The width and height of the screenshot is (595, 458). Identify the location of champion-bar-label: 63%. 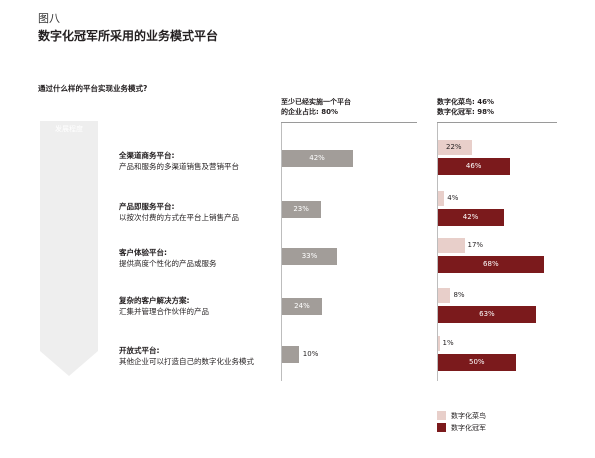
(487, 314).